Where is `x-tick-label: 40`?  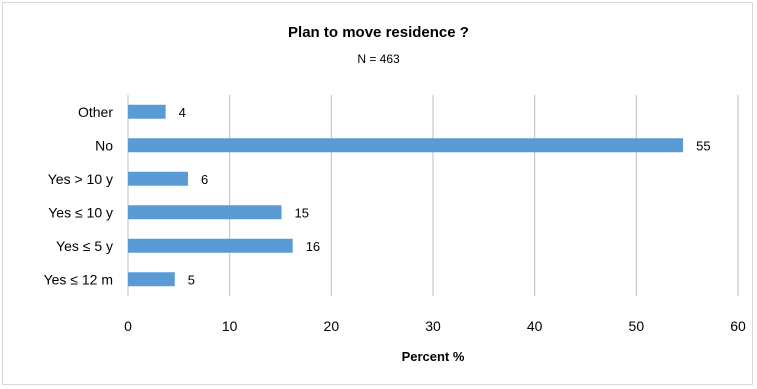 x-tick-label: 40 is located at coordinates (535, 326).